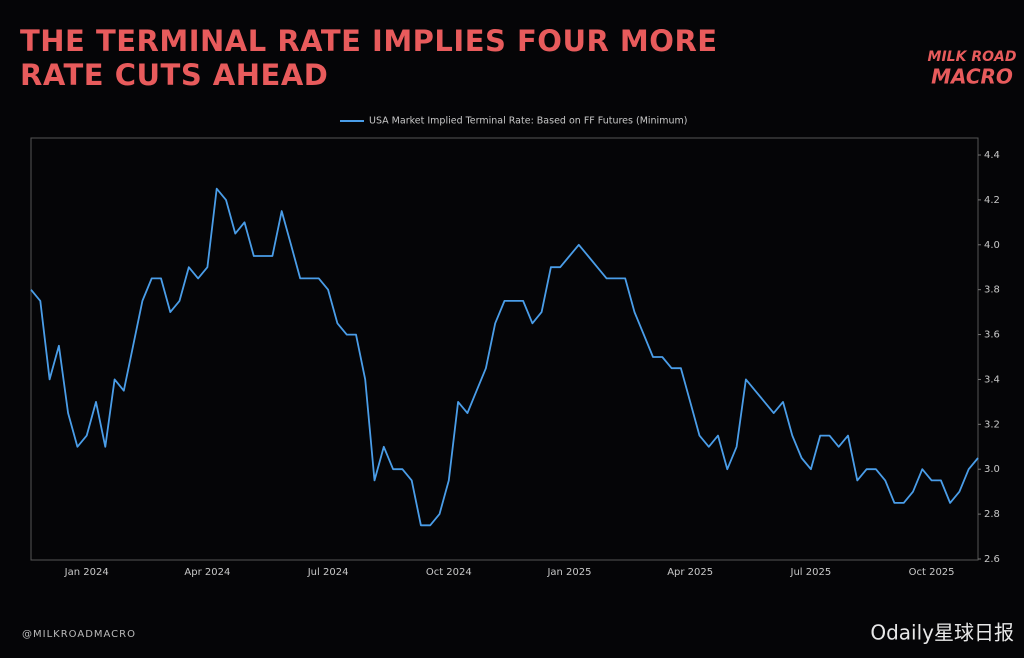  What do you see at coordinates (86, 572) in the screenshot?
I see `x-tick-label: Jan 2024` at bounding box center [86, 572].